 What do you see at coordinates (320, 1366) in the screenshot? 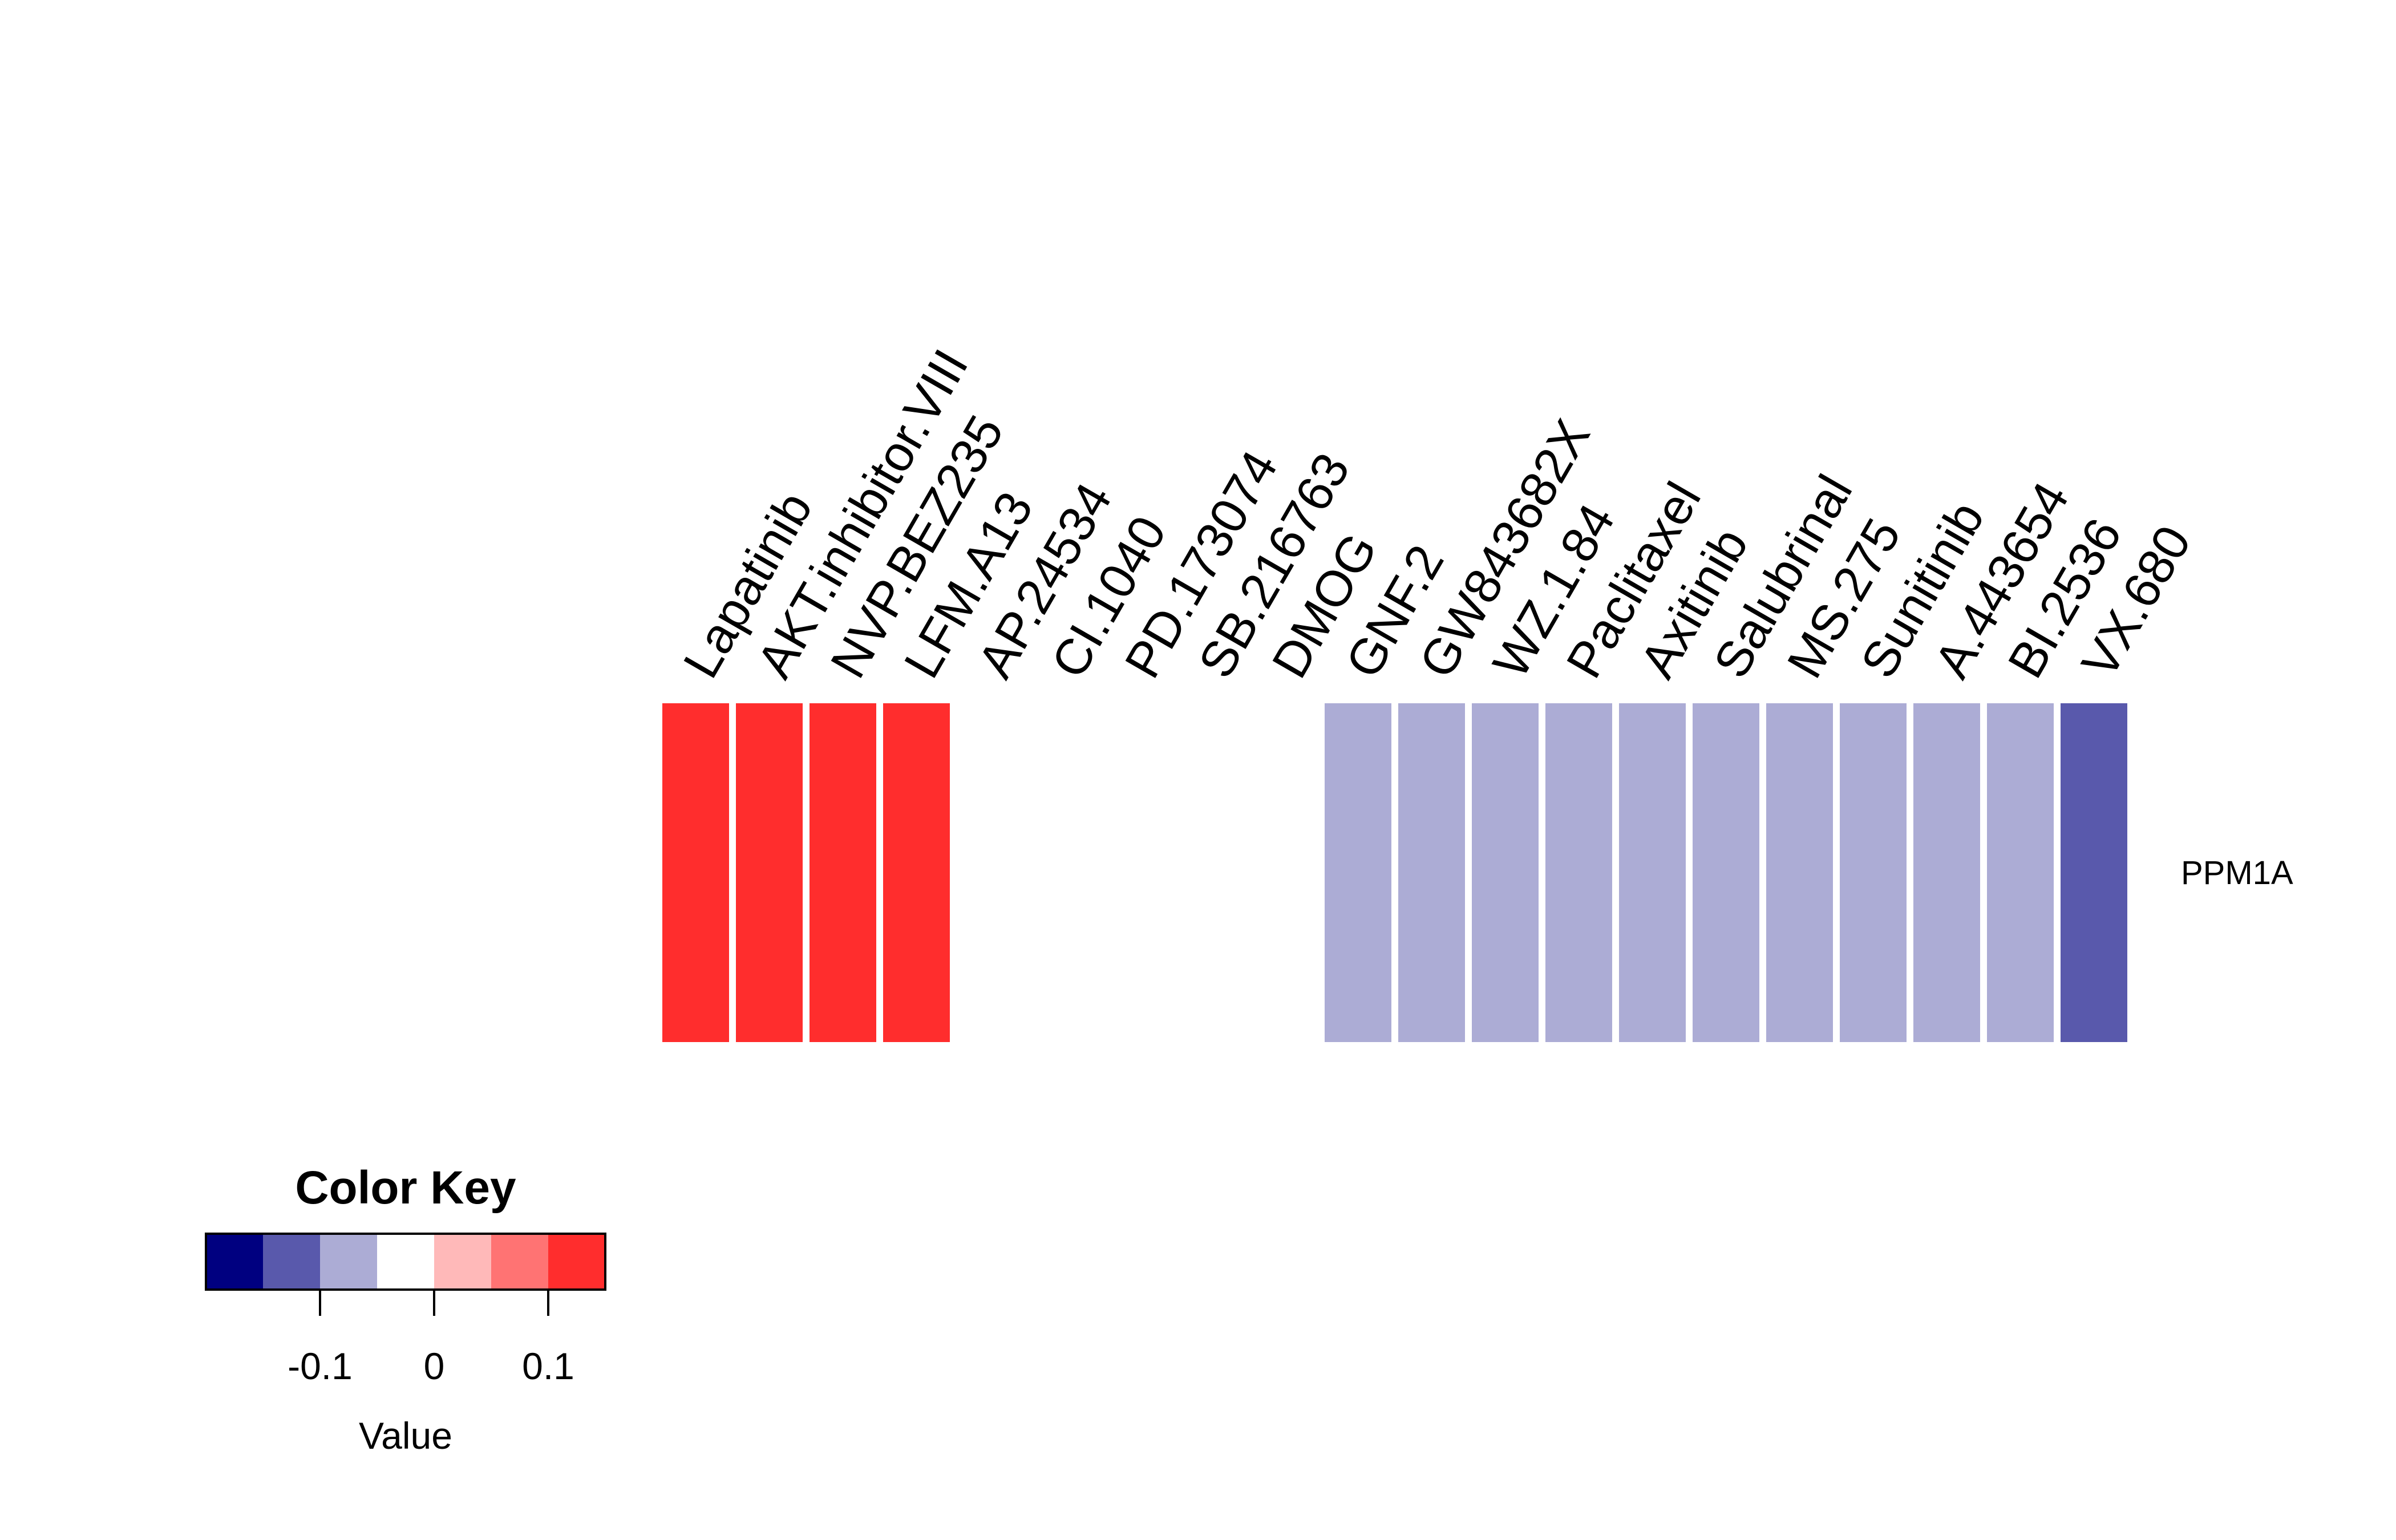
I see `color-key-tick-label: -0.1` at bounding box center [320, 1366].